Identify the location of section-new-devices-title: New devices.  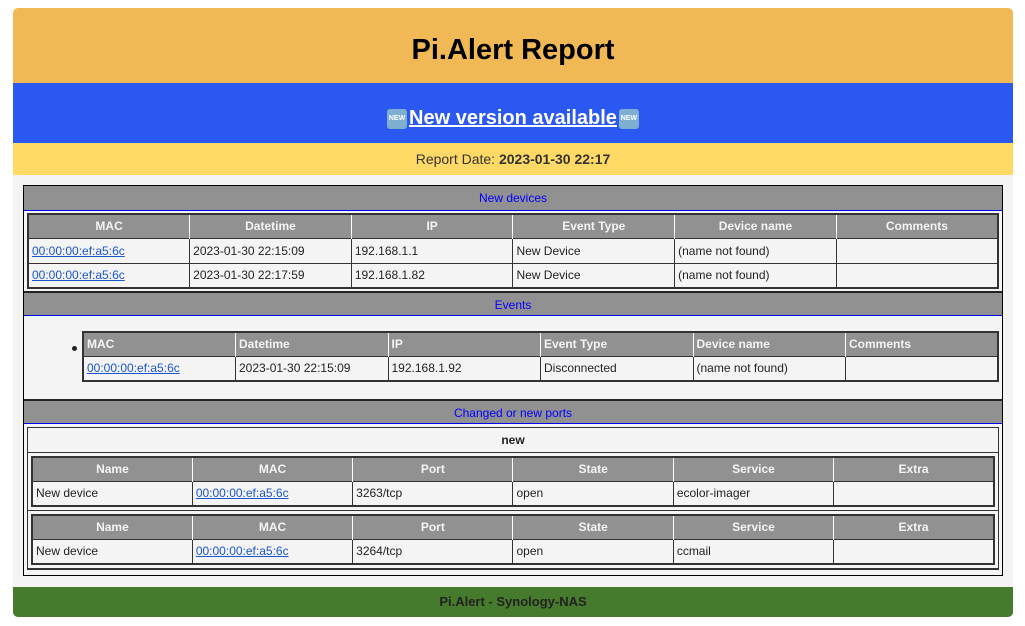
(513, 198).